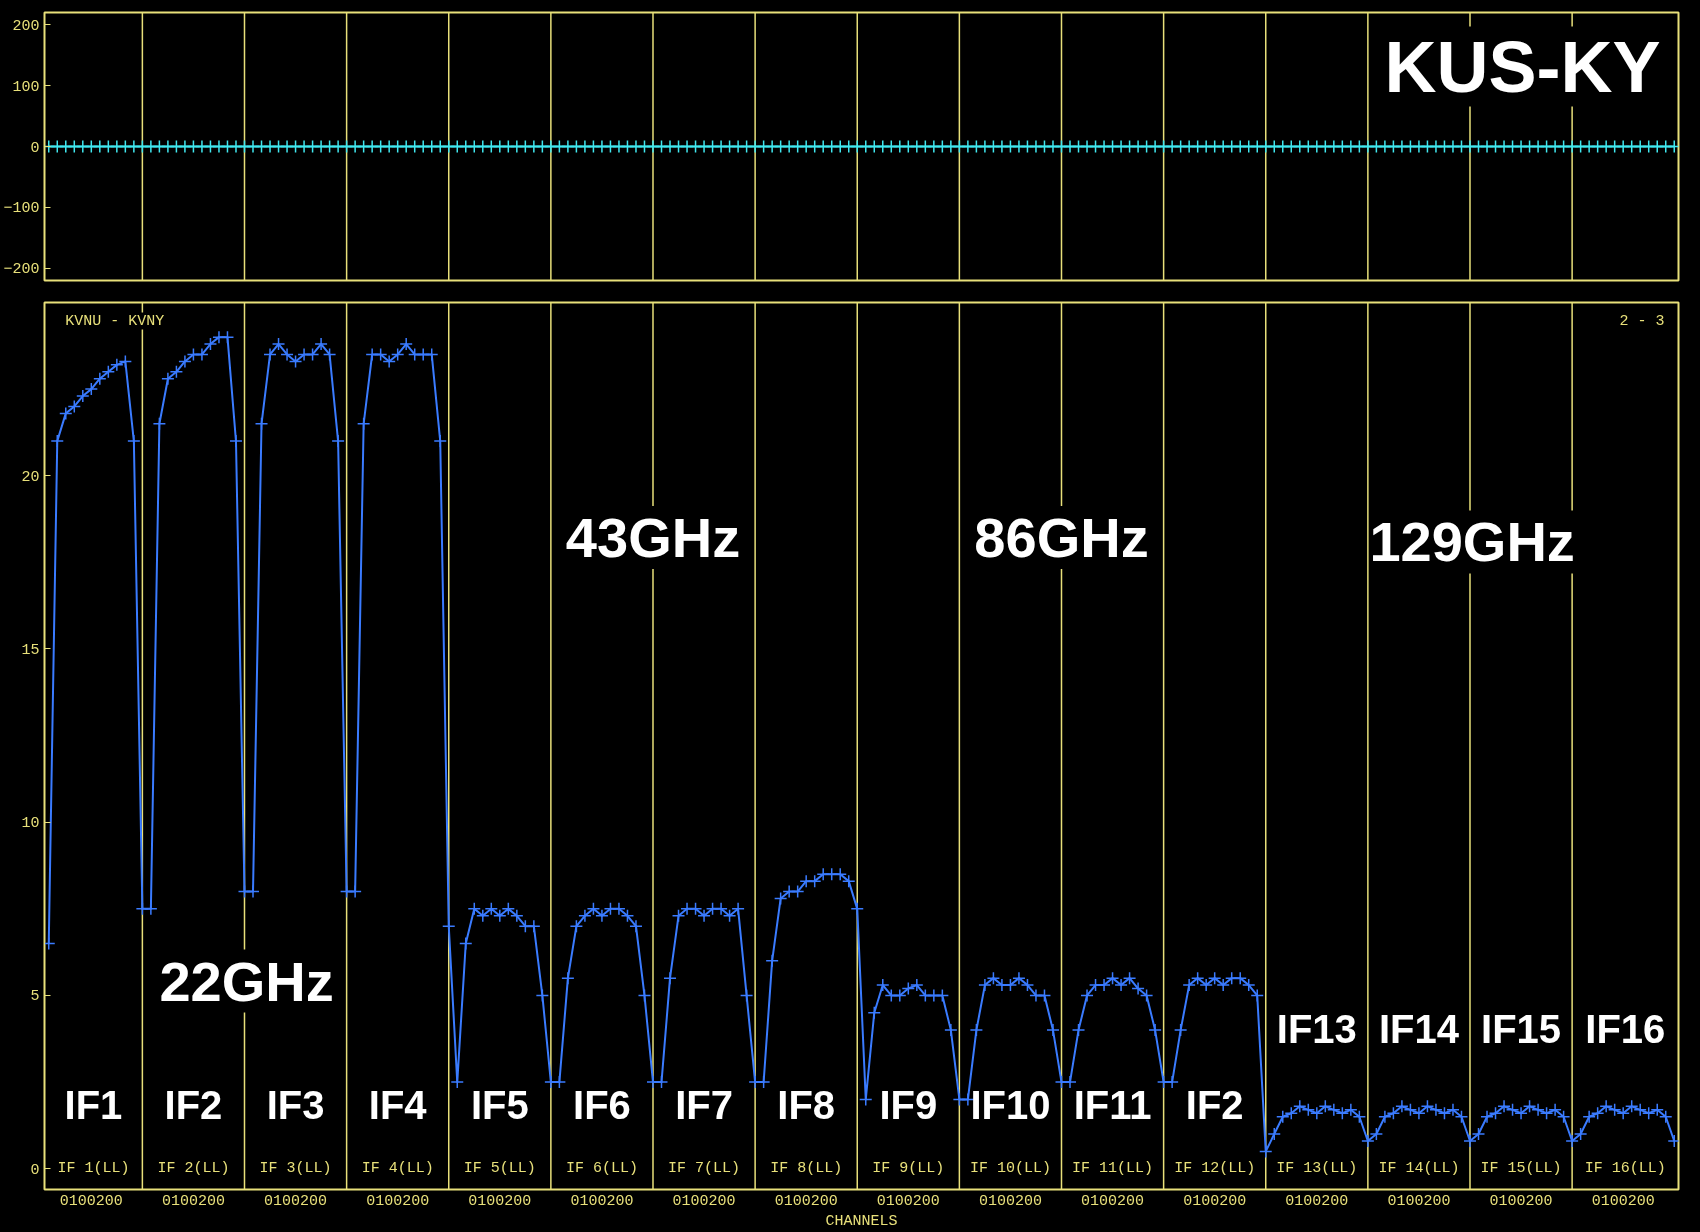 This screenshot has width=1700, height=1232. What do you see at coordinates (30, 477) in the screenshot?
I see `y-tick-label: 20` at bounding box center [30, 477].